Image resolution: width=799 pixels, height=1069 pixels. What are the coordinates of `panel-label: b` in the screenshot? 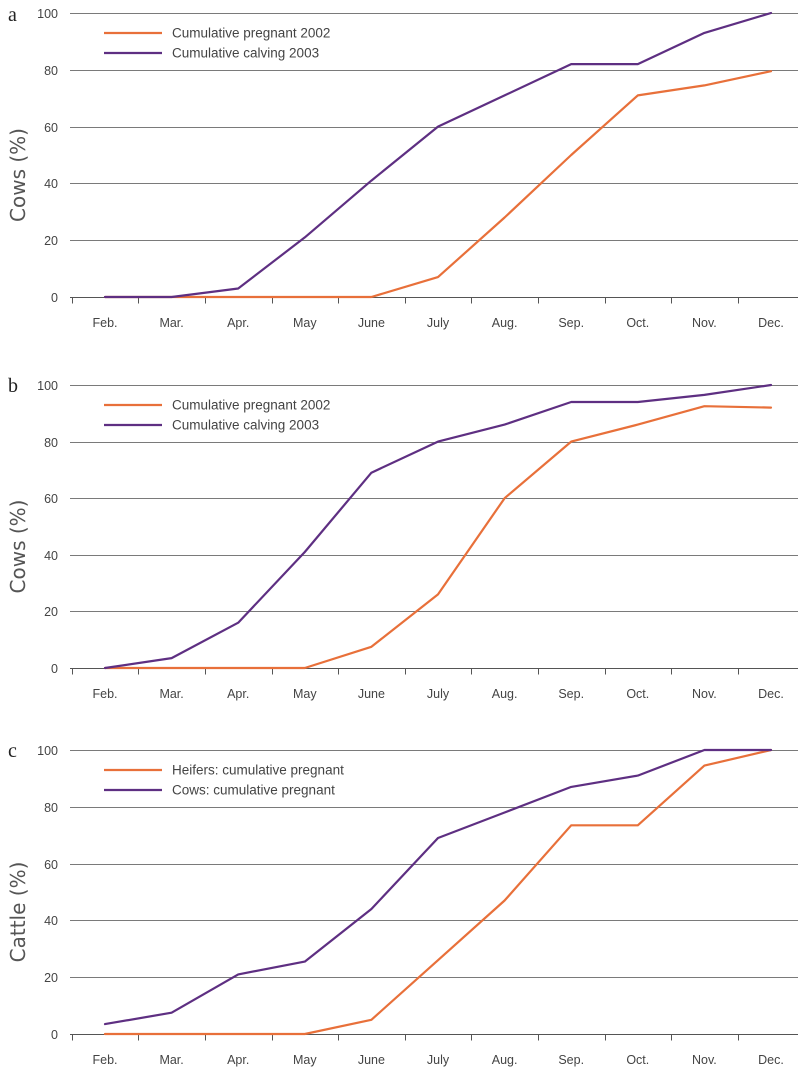 It's located at (13, 386).